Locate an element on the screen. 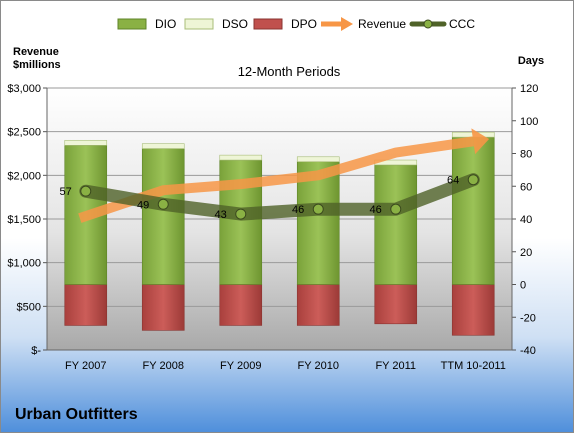 This screenshot has width=574, height=434. x-tick-label: FY 2011 is located at coordinates (395, 366).